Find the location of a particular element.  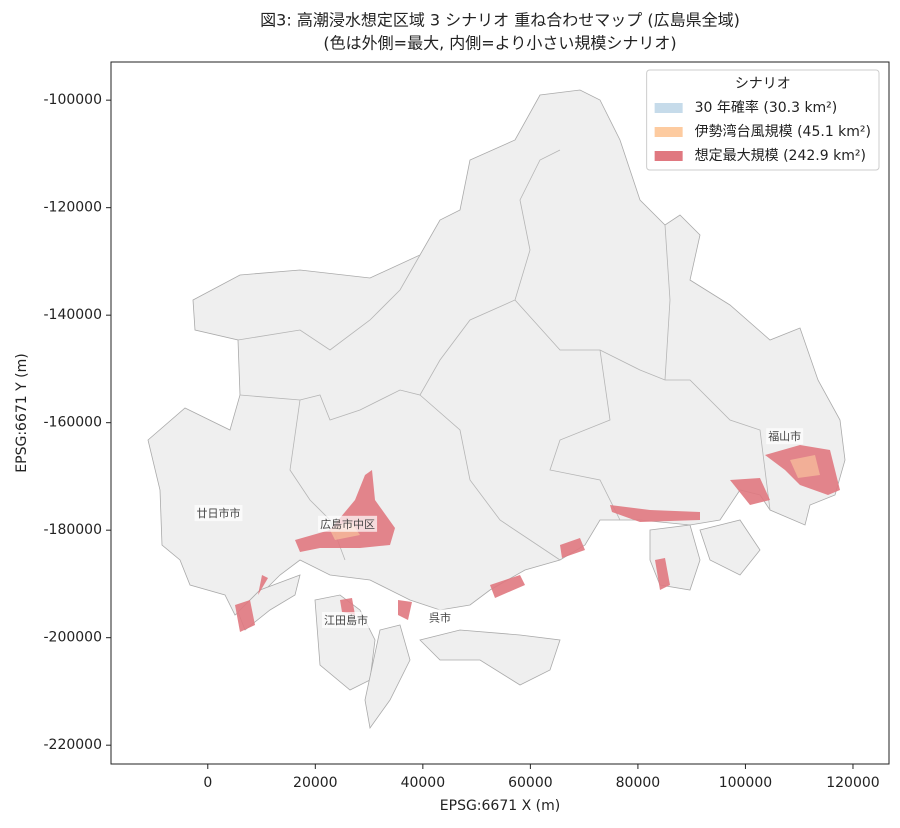

x-axis-label: EPSG:6671 X (m) is located at coordinates (500, 806).